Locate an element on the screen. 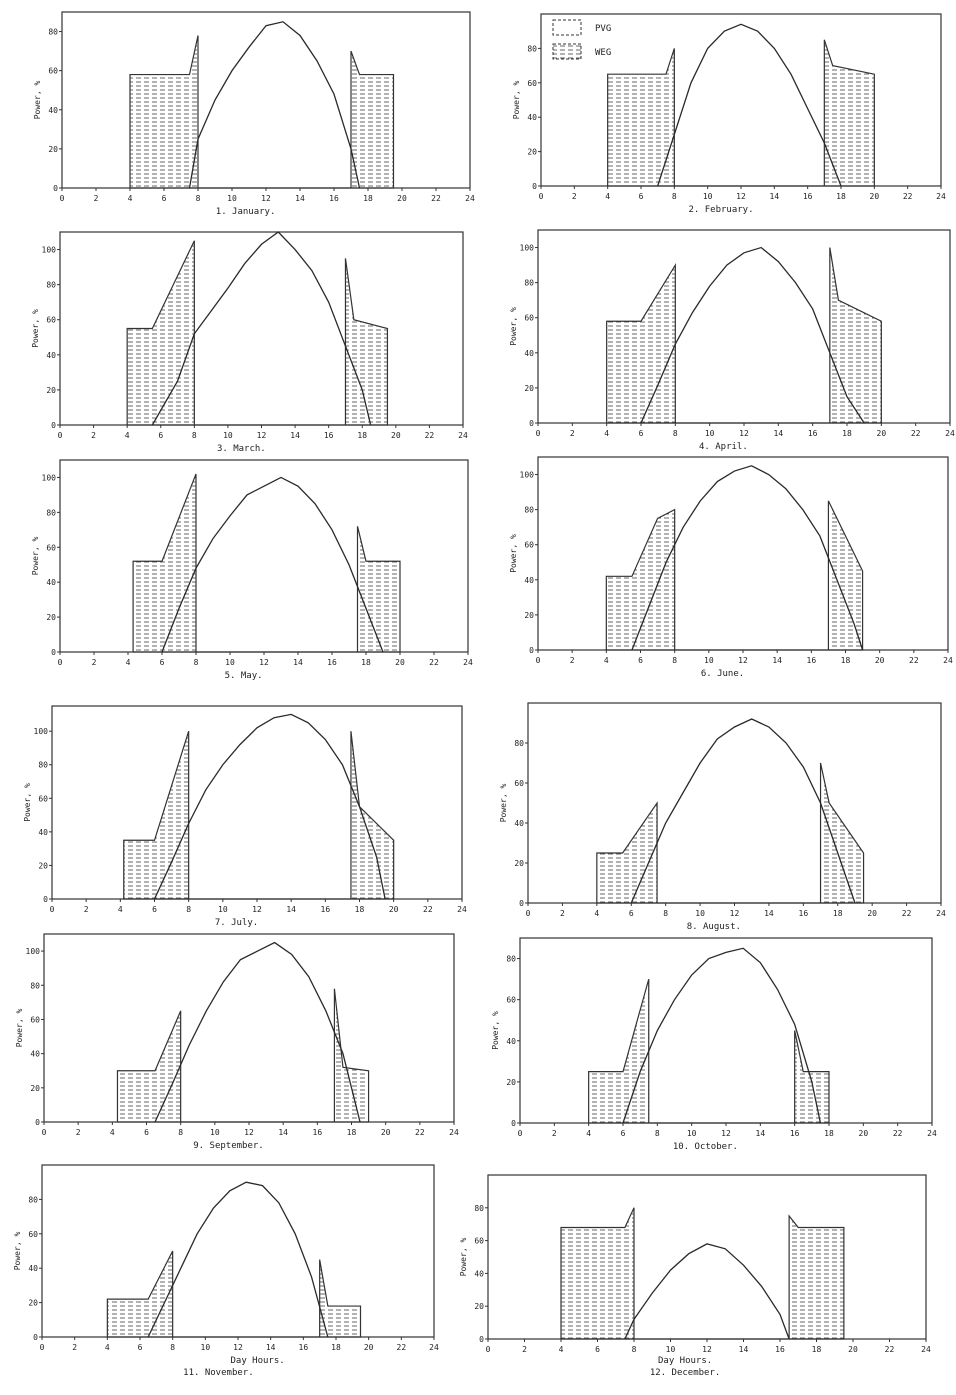 This screenshot has width=956, height=1395. panel-caption: 12. December. is located at coordinates (685, 1373).